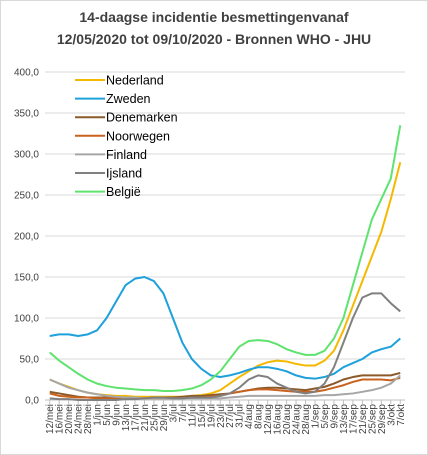 This screenshot has height=455, width=428. I want to click on x-tick-label: 28/mei, so click(88, 419).